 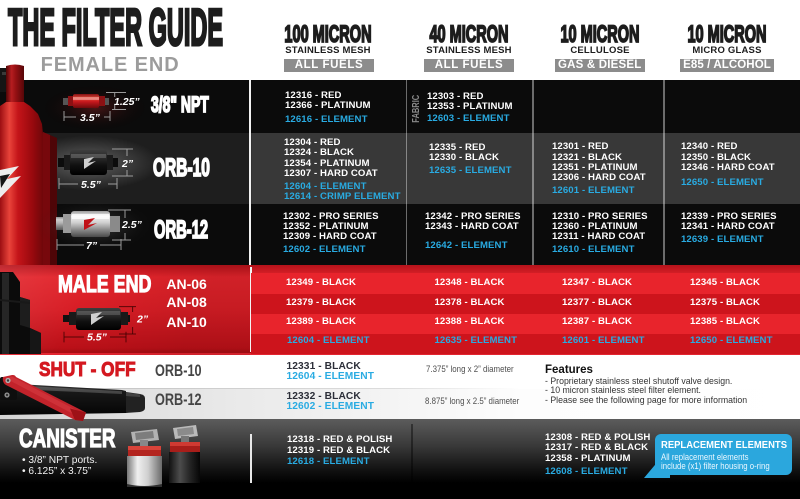 What do you see at coordinates (90, 118) in the screenshot?
I see `svg-text: 3.5”` at bounding box center [90, 118].